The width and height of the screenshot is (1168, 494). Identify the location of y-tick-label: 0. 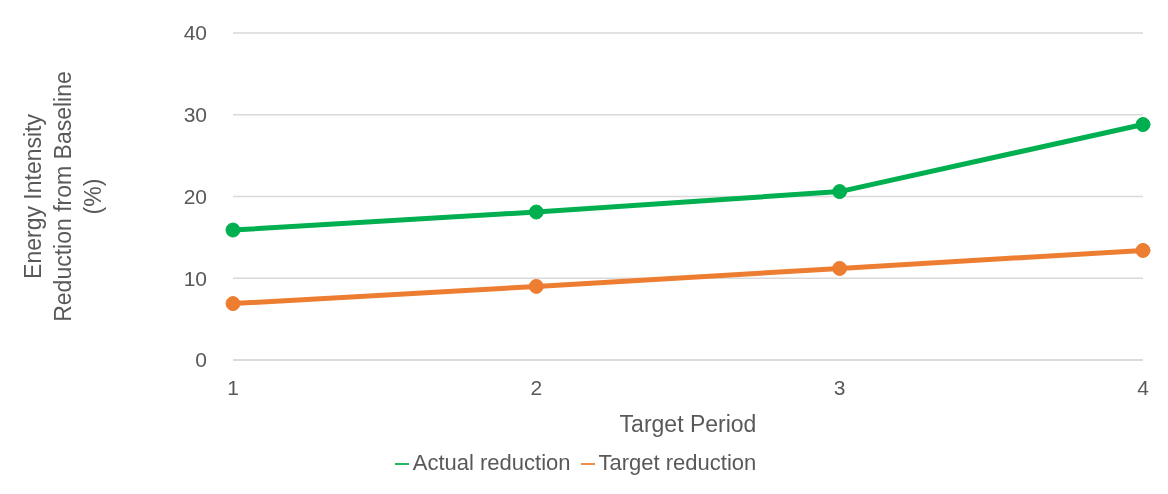
(201, 360).